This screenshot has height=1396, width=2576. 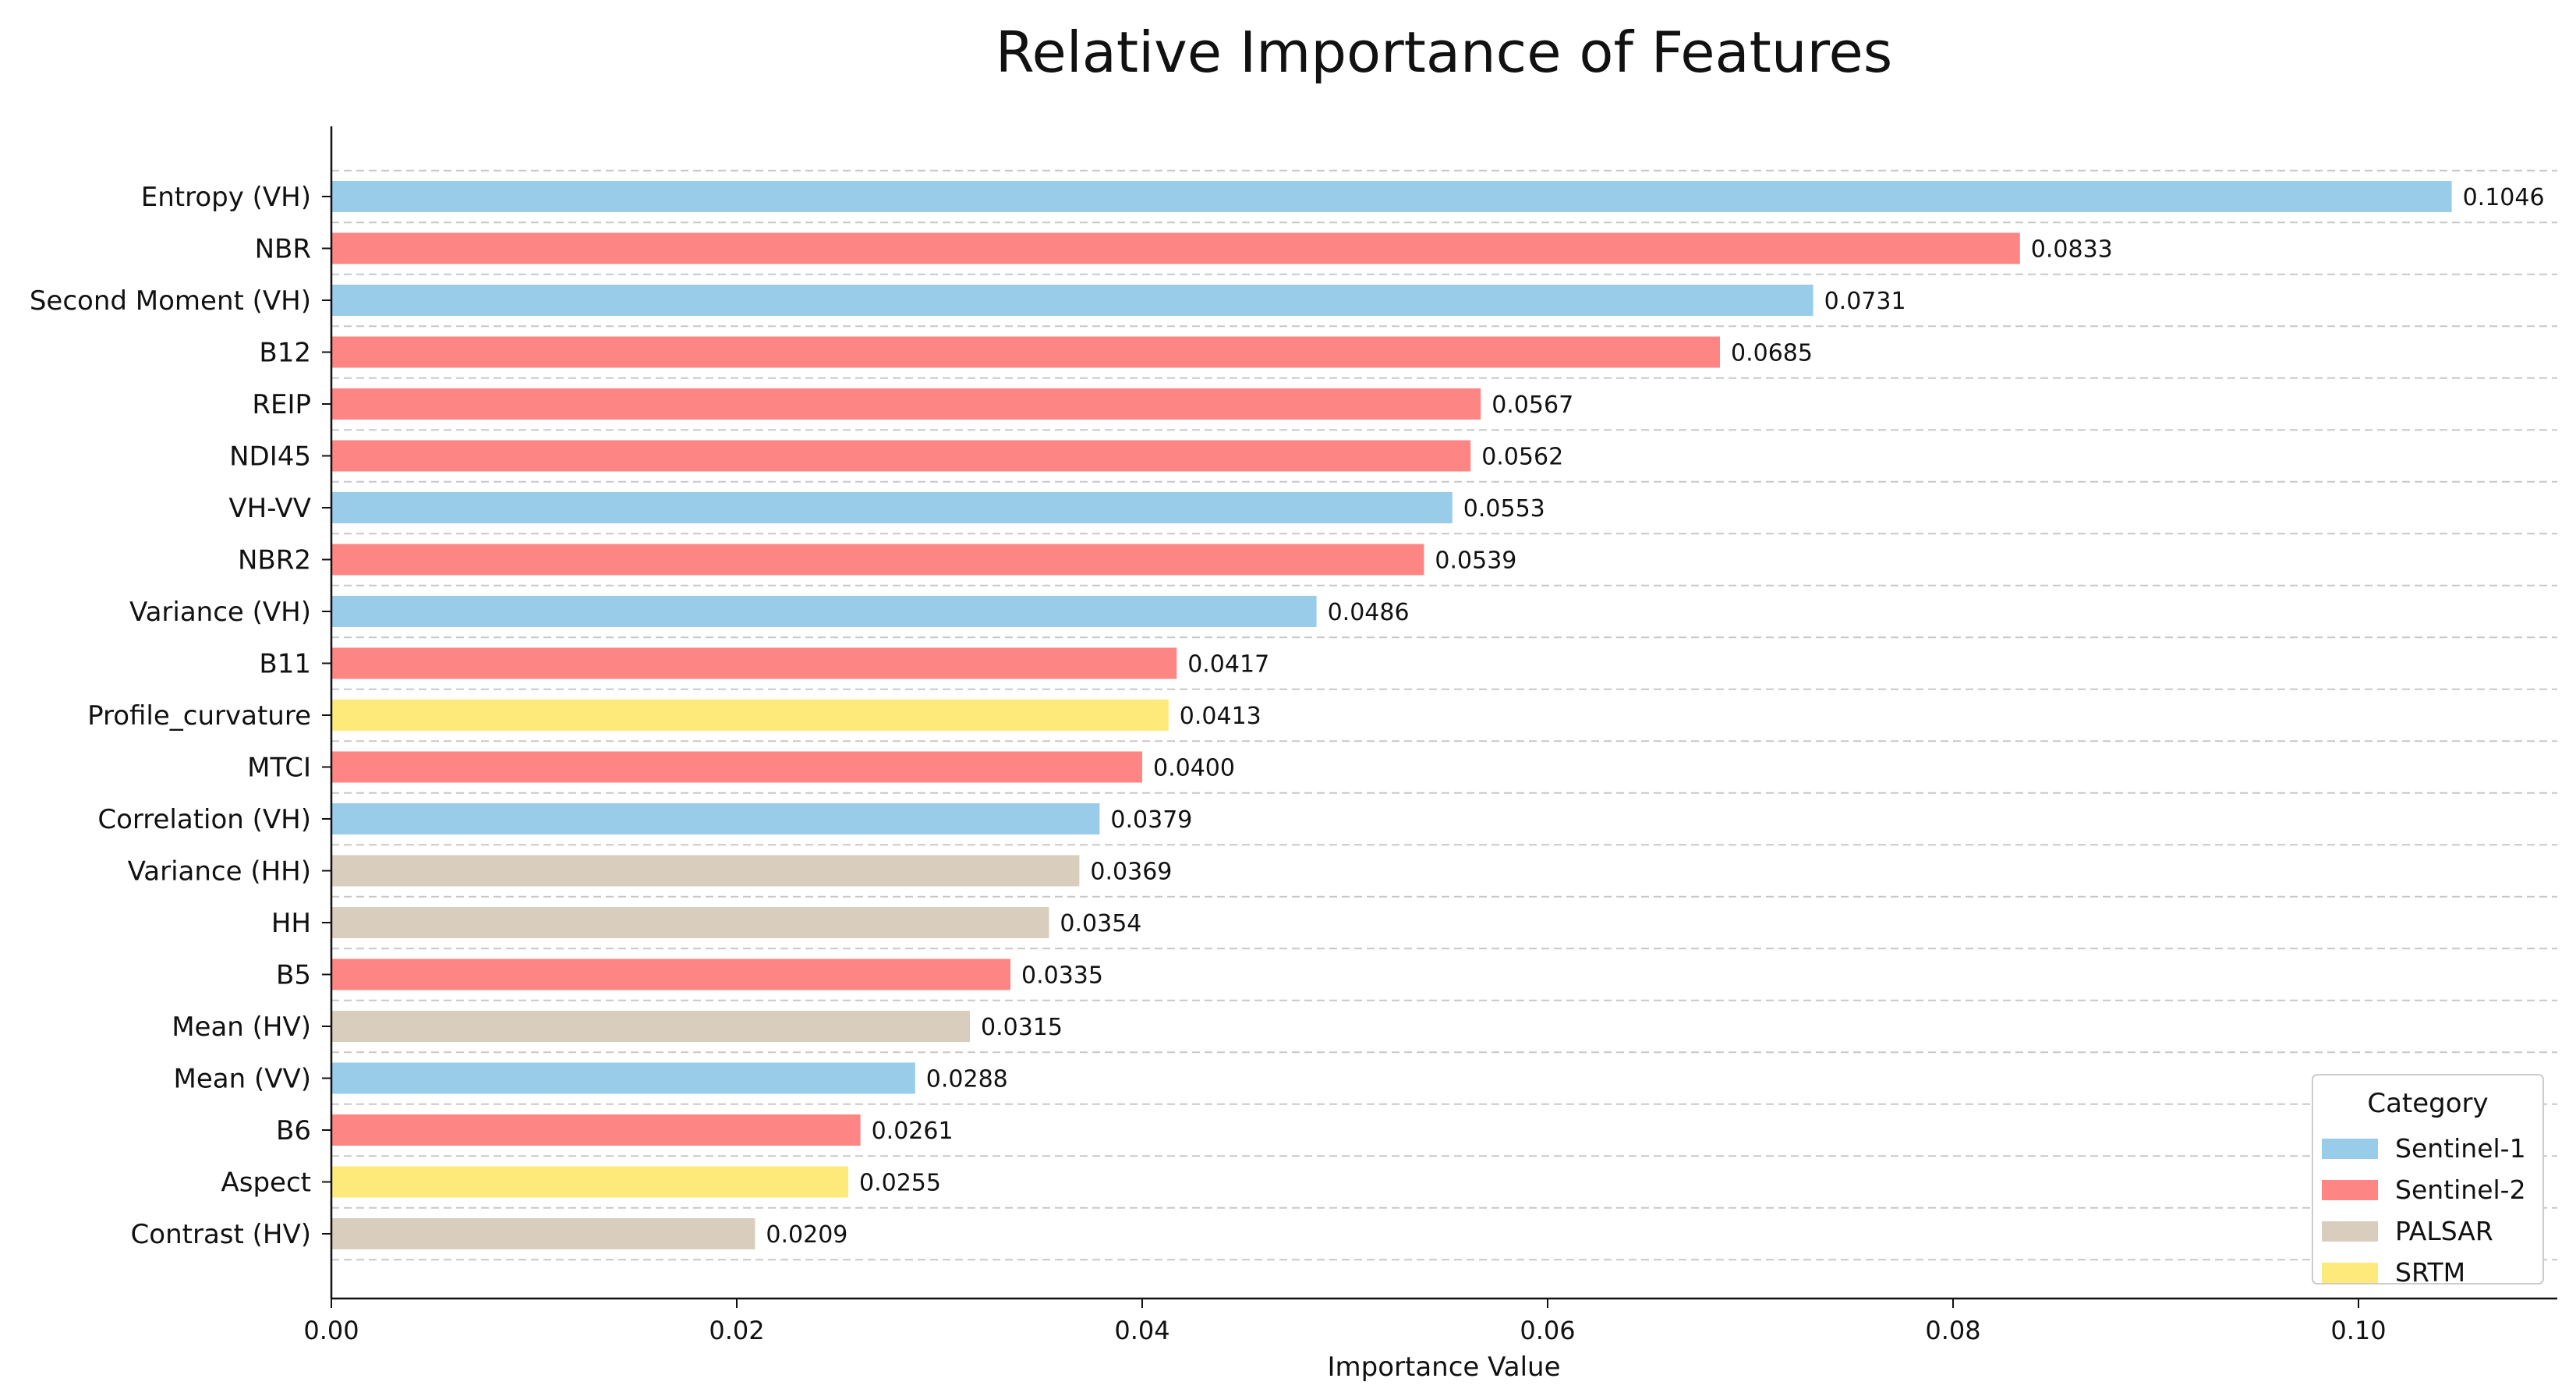 What do you see at coordinates (1391, 196) in the screenshot?
I see `bar-entropy-vh-` at bounding box center [1391, 196].